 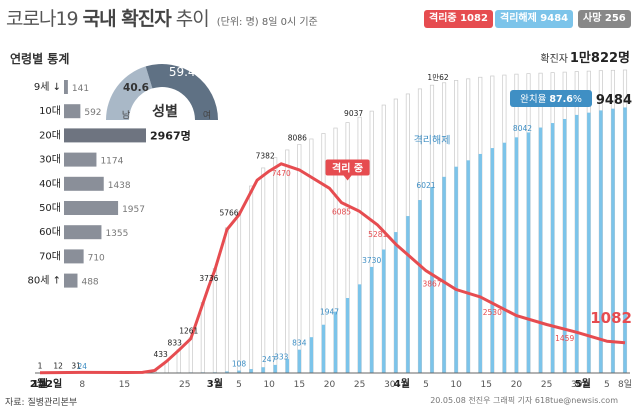 I want to click on age-group-label: 70대, so click(x=50, y=256).